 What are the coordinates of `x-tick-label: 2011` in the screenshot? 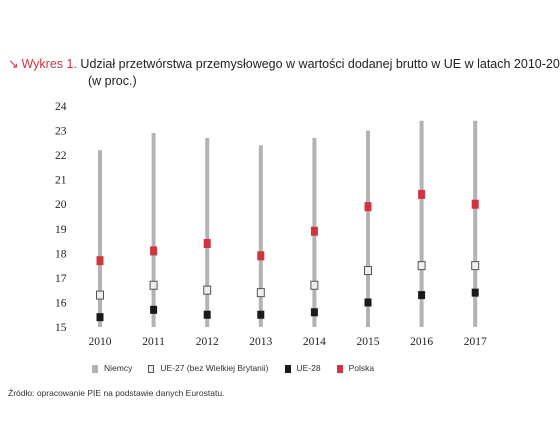 It's located at (153, 342).